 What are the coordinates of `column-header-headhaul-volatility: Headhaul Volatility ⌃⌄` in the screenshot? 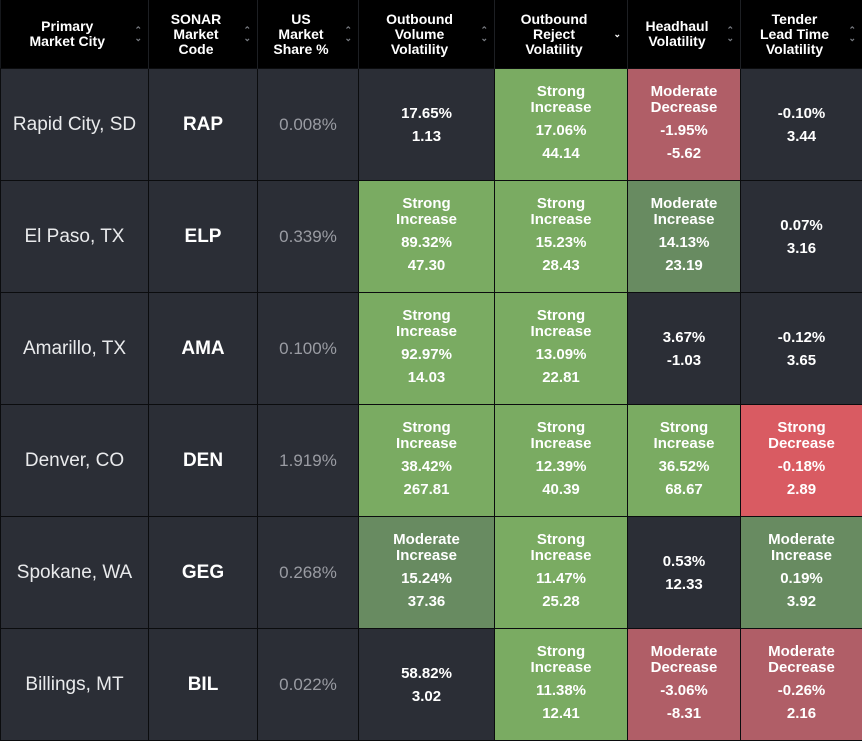 It's located at (684, 34).